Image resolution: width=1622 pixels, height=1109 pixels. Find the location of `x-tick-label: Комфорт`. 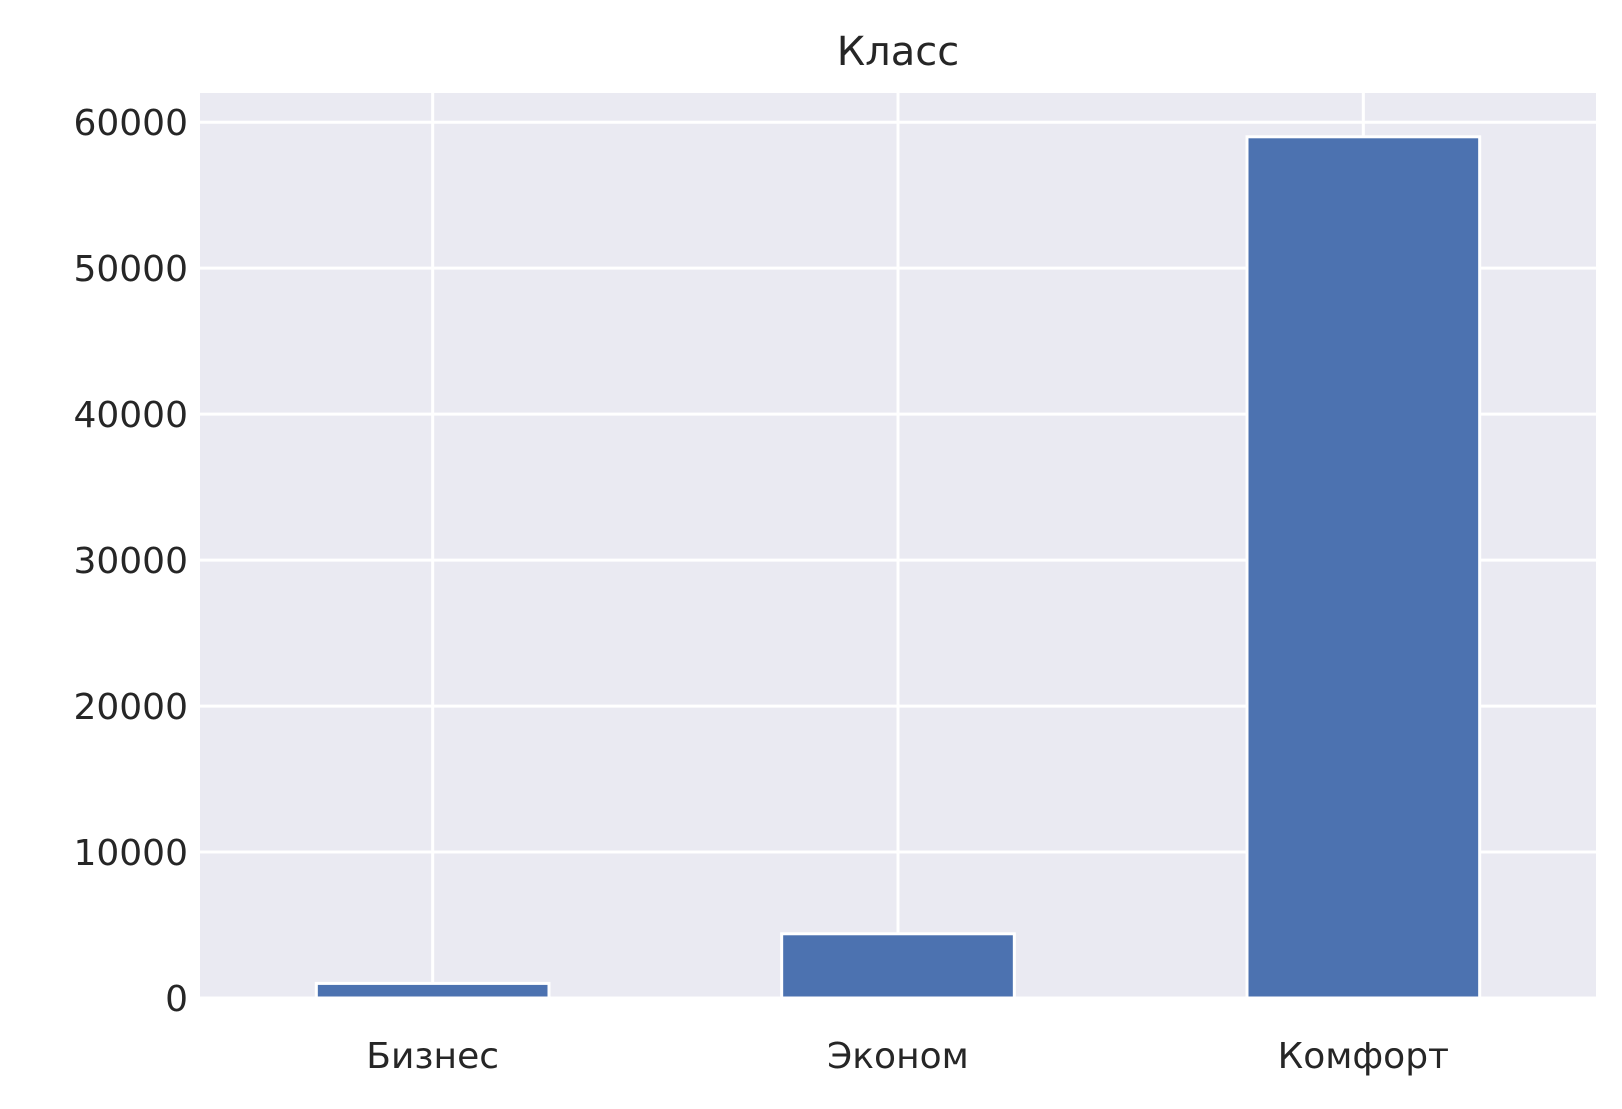

x-tick-label: Комфорт is located at coordinates (1363, 1056).